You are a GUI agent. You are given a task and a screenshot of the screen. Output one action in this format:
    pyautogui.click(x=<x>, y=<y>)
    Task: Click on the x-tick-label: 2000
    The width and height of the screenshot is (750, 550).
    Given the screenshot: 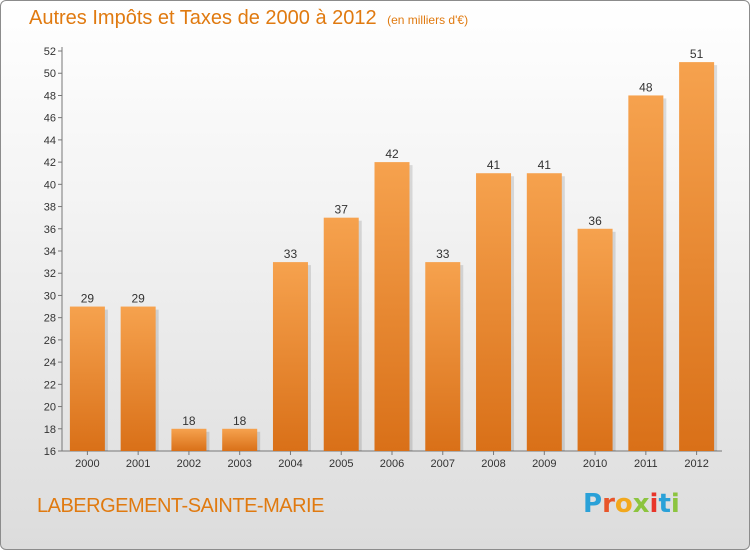 What is the action you would take?
    pyautogui.click(x=87, y=464)
    